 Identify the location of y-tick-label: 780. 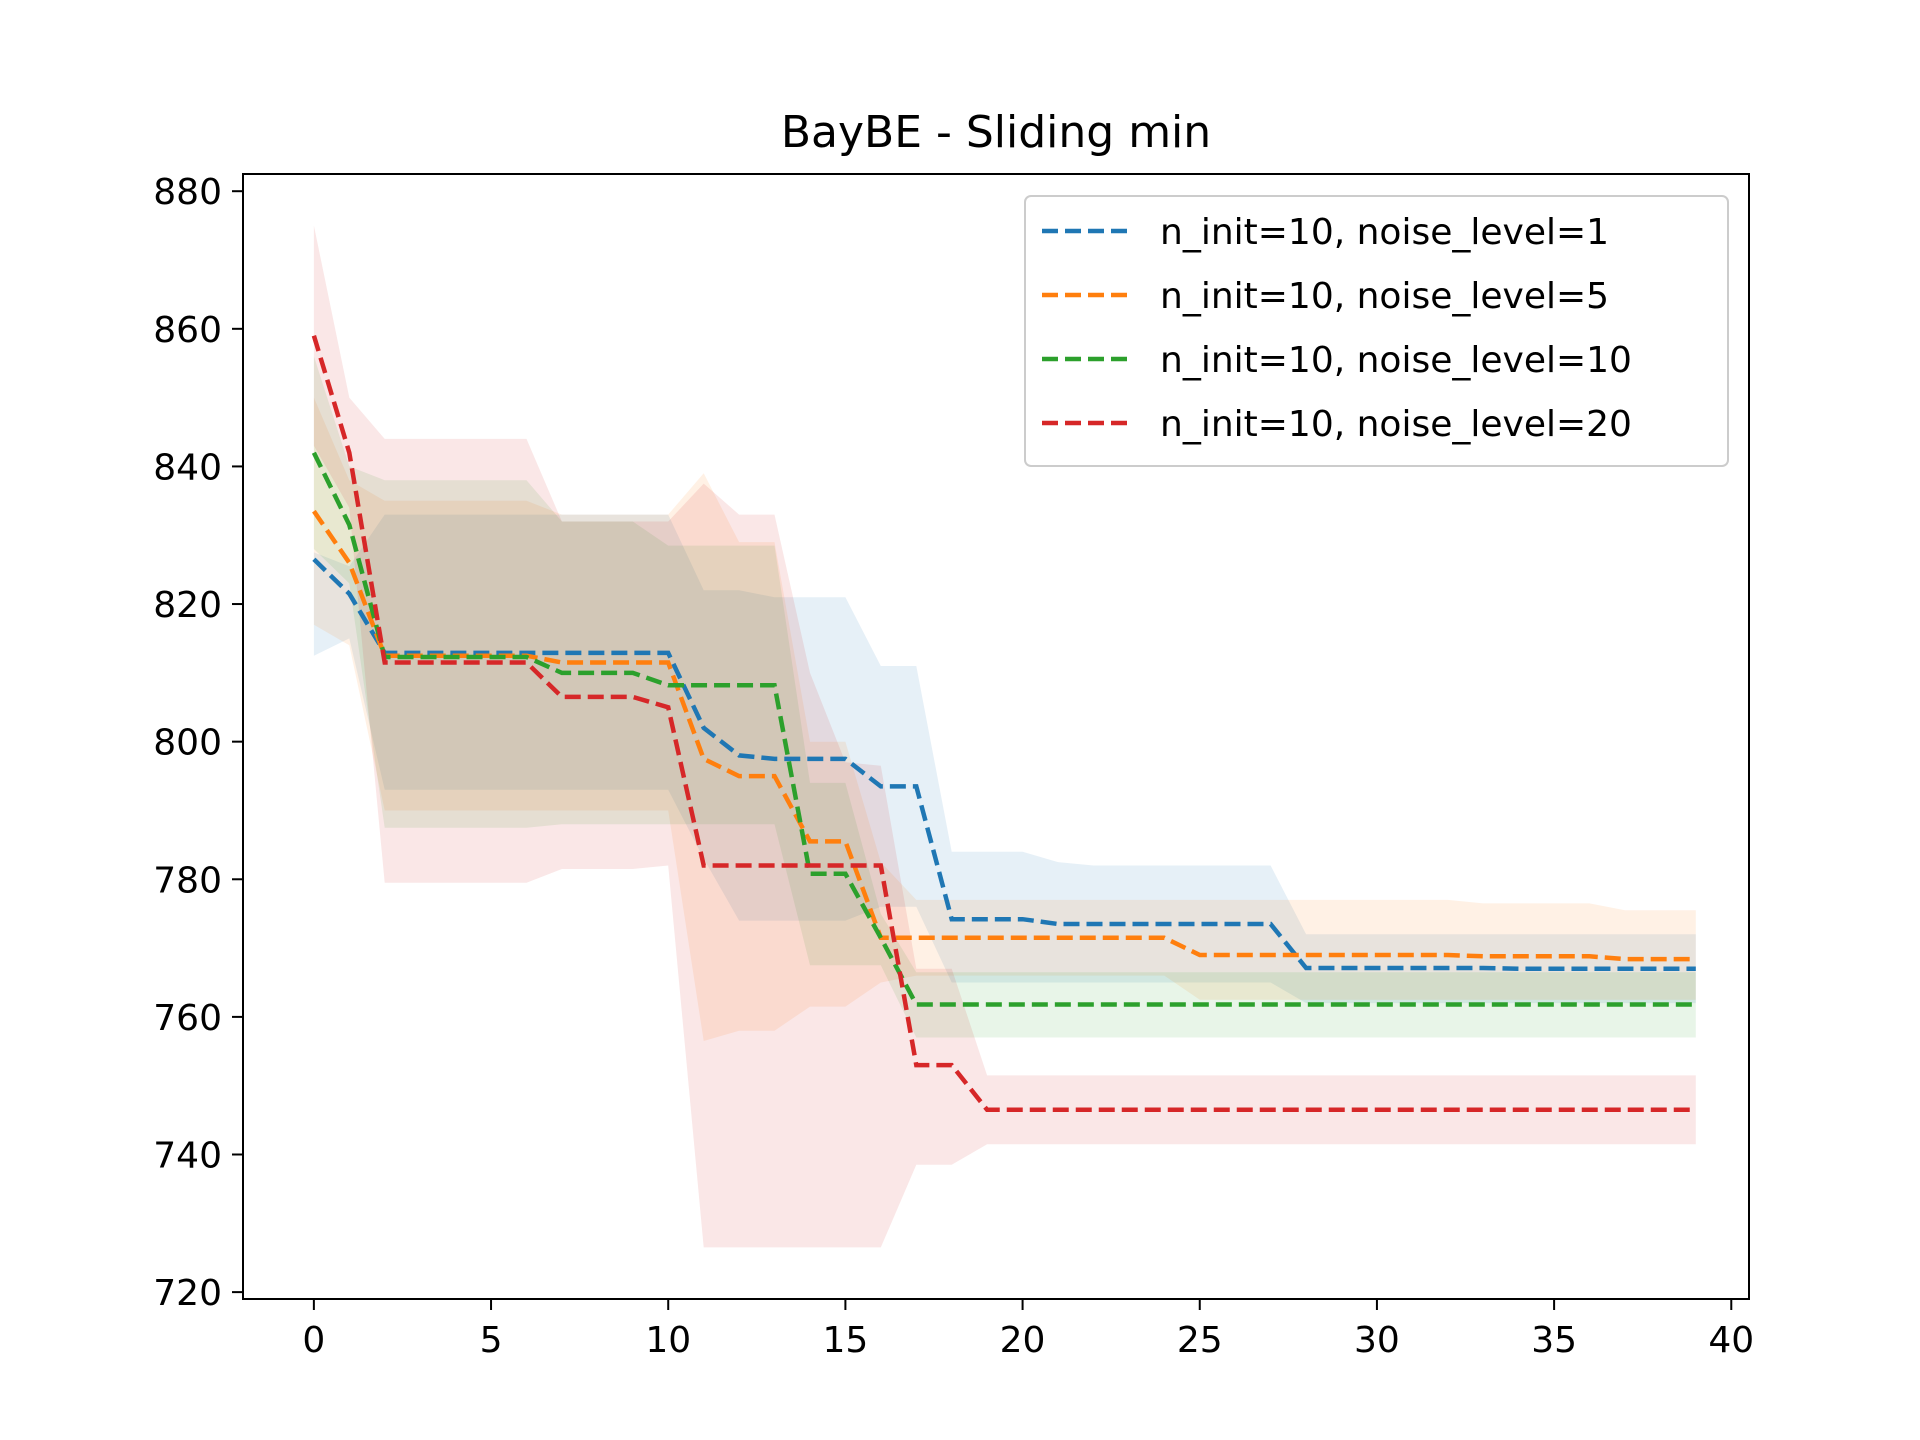
(187, 880).